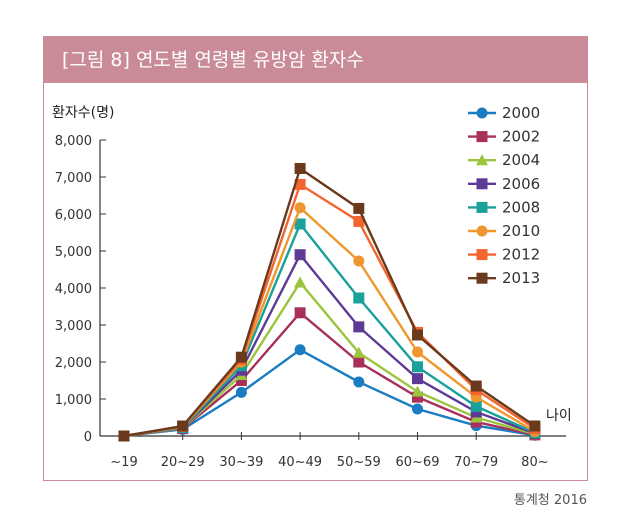  What do you see at coordinates (521, 231) in the screenshot?
I see `legend-label: 2010` at bounding box center [521, 231].